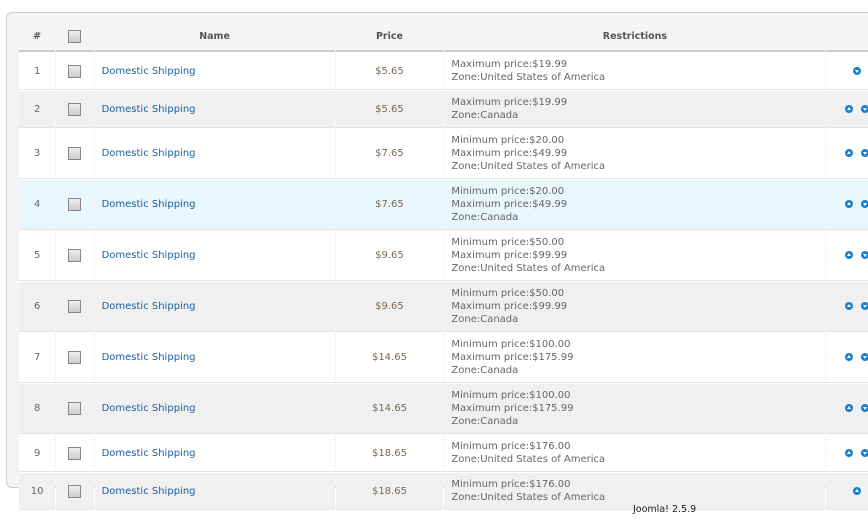 The height and width of the screenshot is (526, 868). I want to click on restriction-line: Maximum price:$99.99, so click(509, 306).